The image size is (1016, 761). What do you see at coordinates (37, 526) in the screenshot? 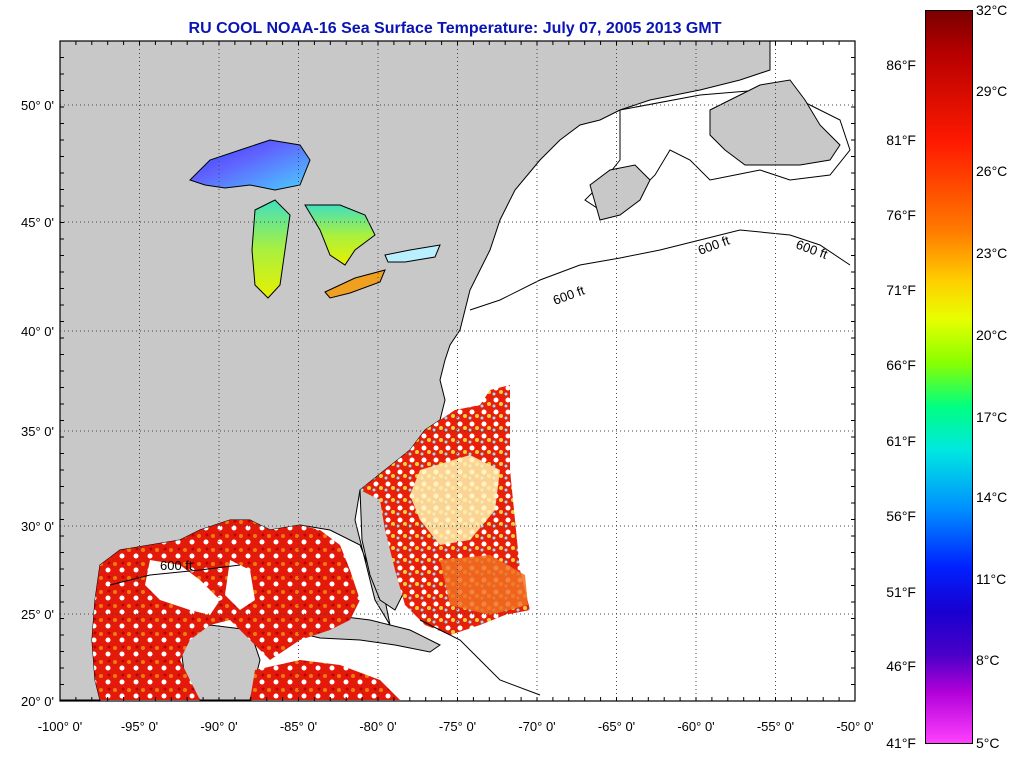
I see `lat-tick-label: 30° 0'` at bounding box center [37, 526].